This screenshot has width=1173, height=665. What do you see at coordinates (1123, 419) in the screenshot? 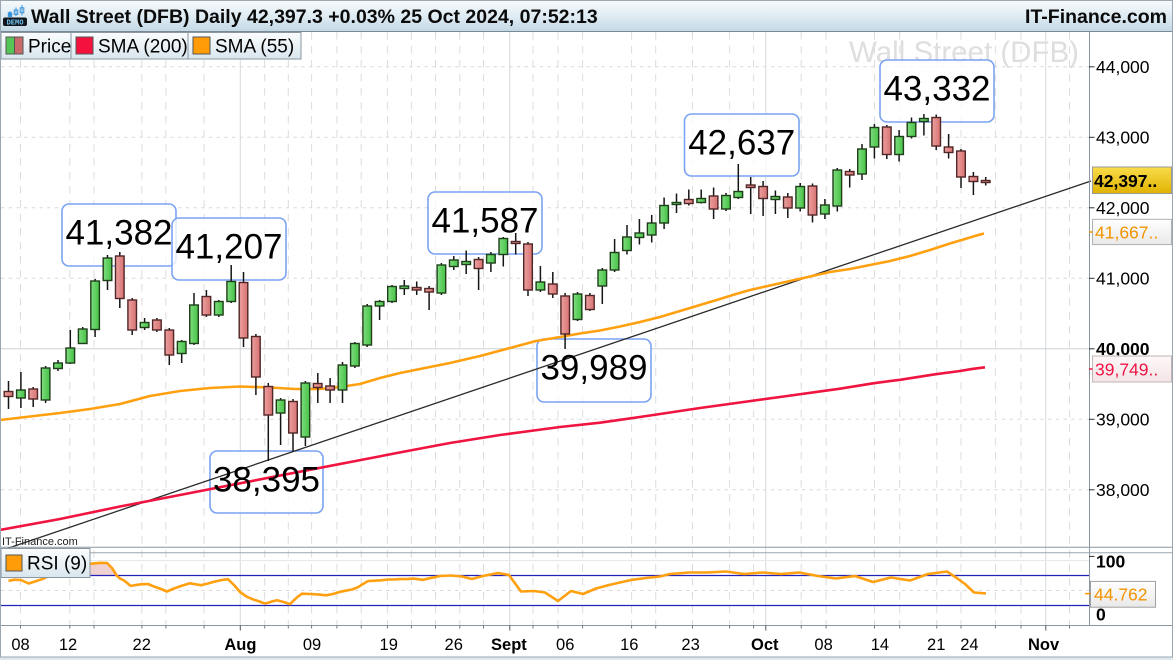
I see `svg-text: 39,000` at bounding box center [1123, 419].